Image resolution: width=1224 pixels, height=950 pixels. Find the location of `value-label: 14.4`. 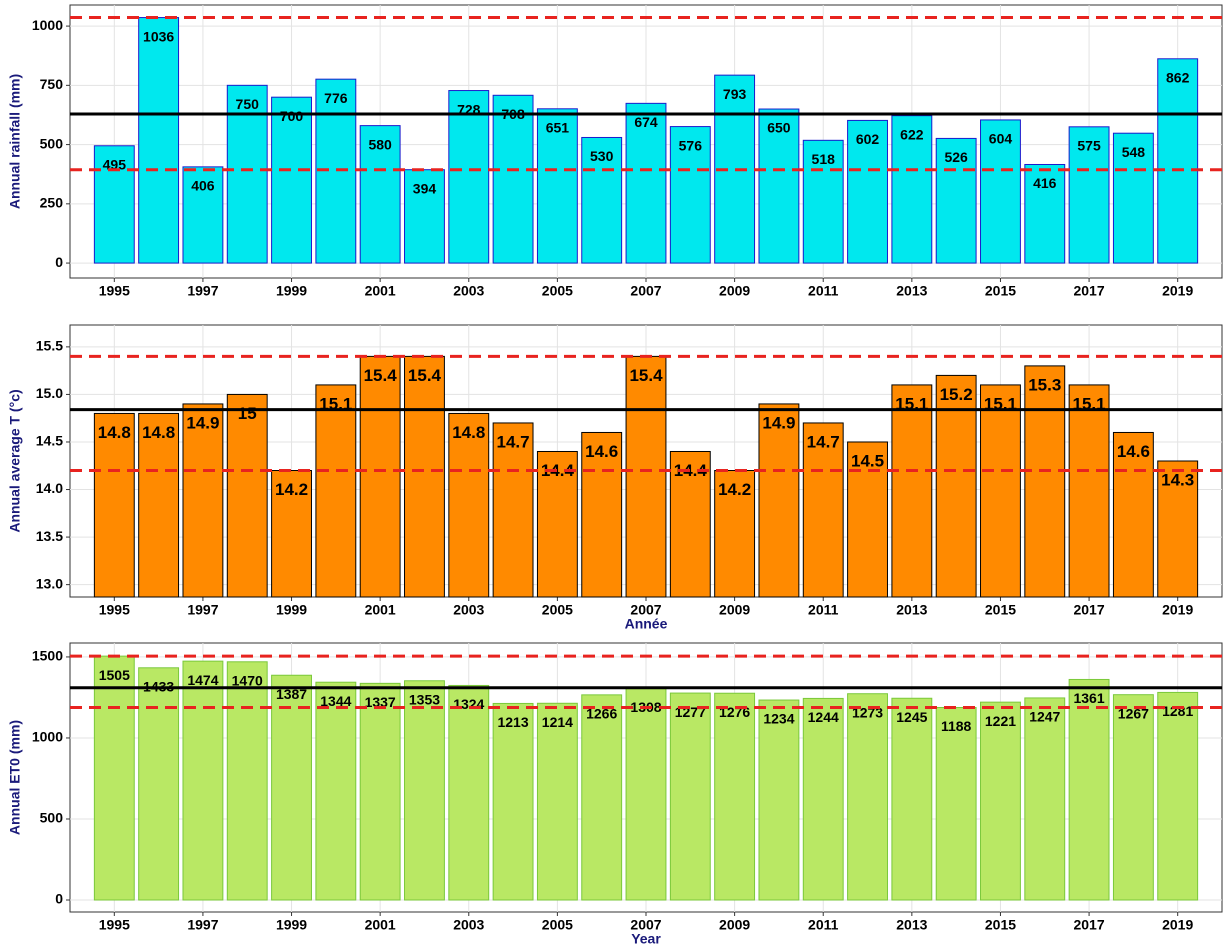

value-label: 14.4 is located at coordinates (558, 470).